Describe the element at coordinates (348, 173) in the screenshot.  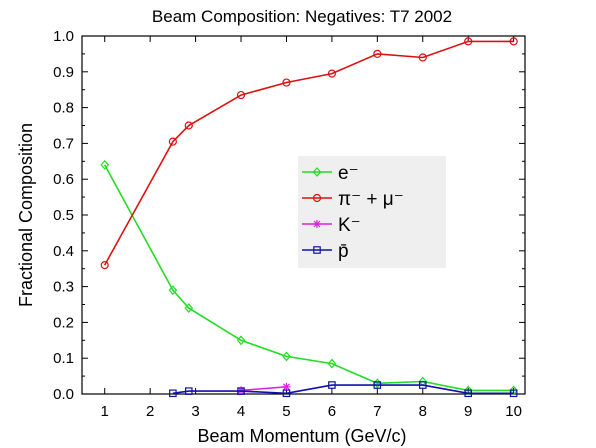
I see `legend-label: e⁻` at that location.